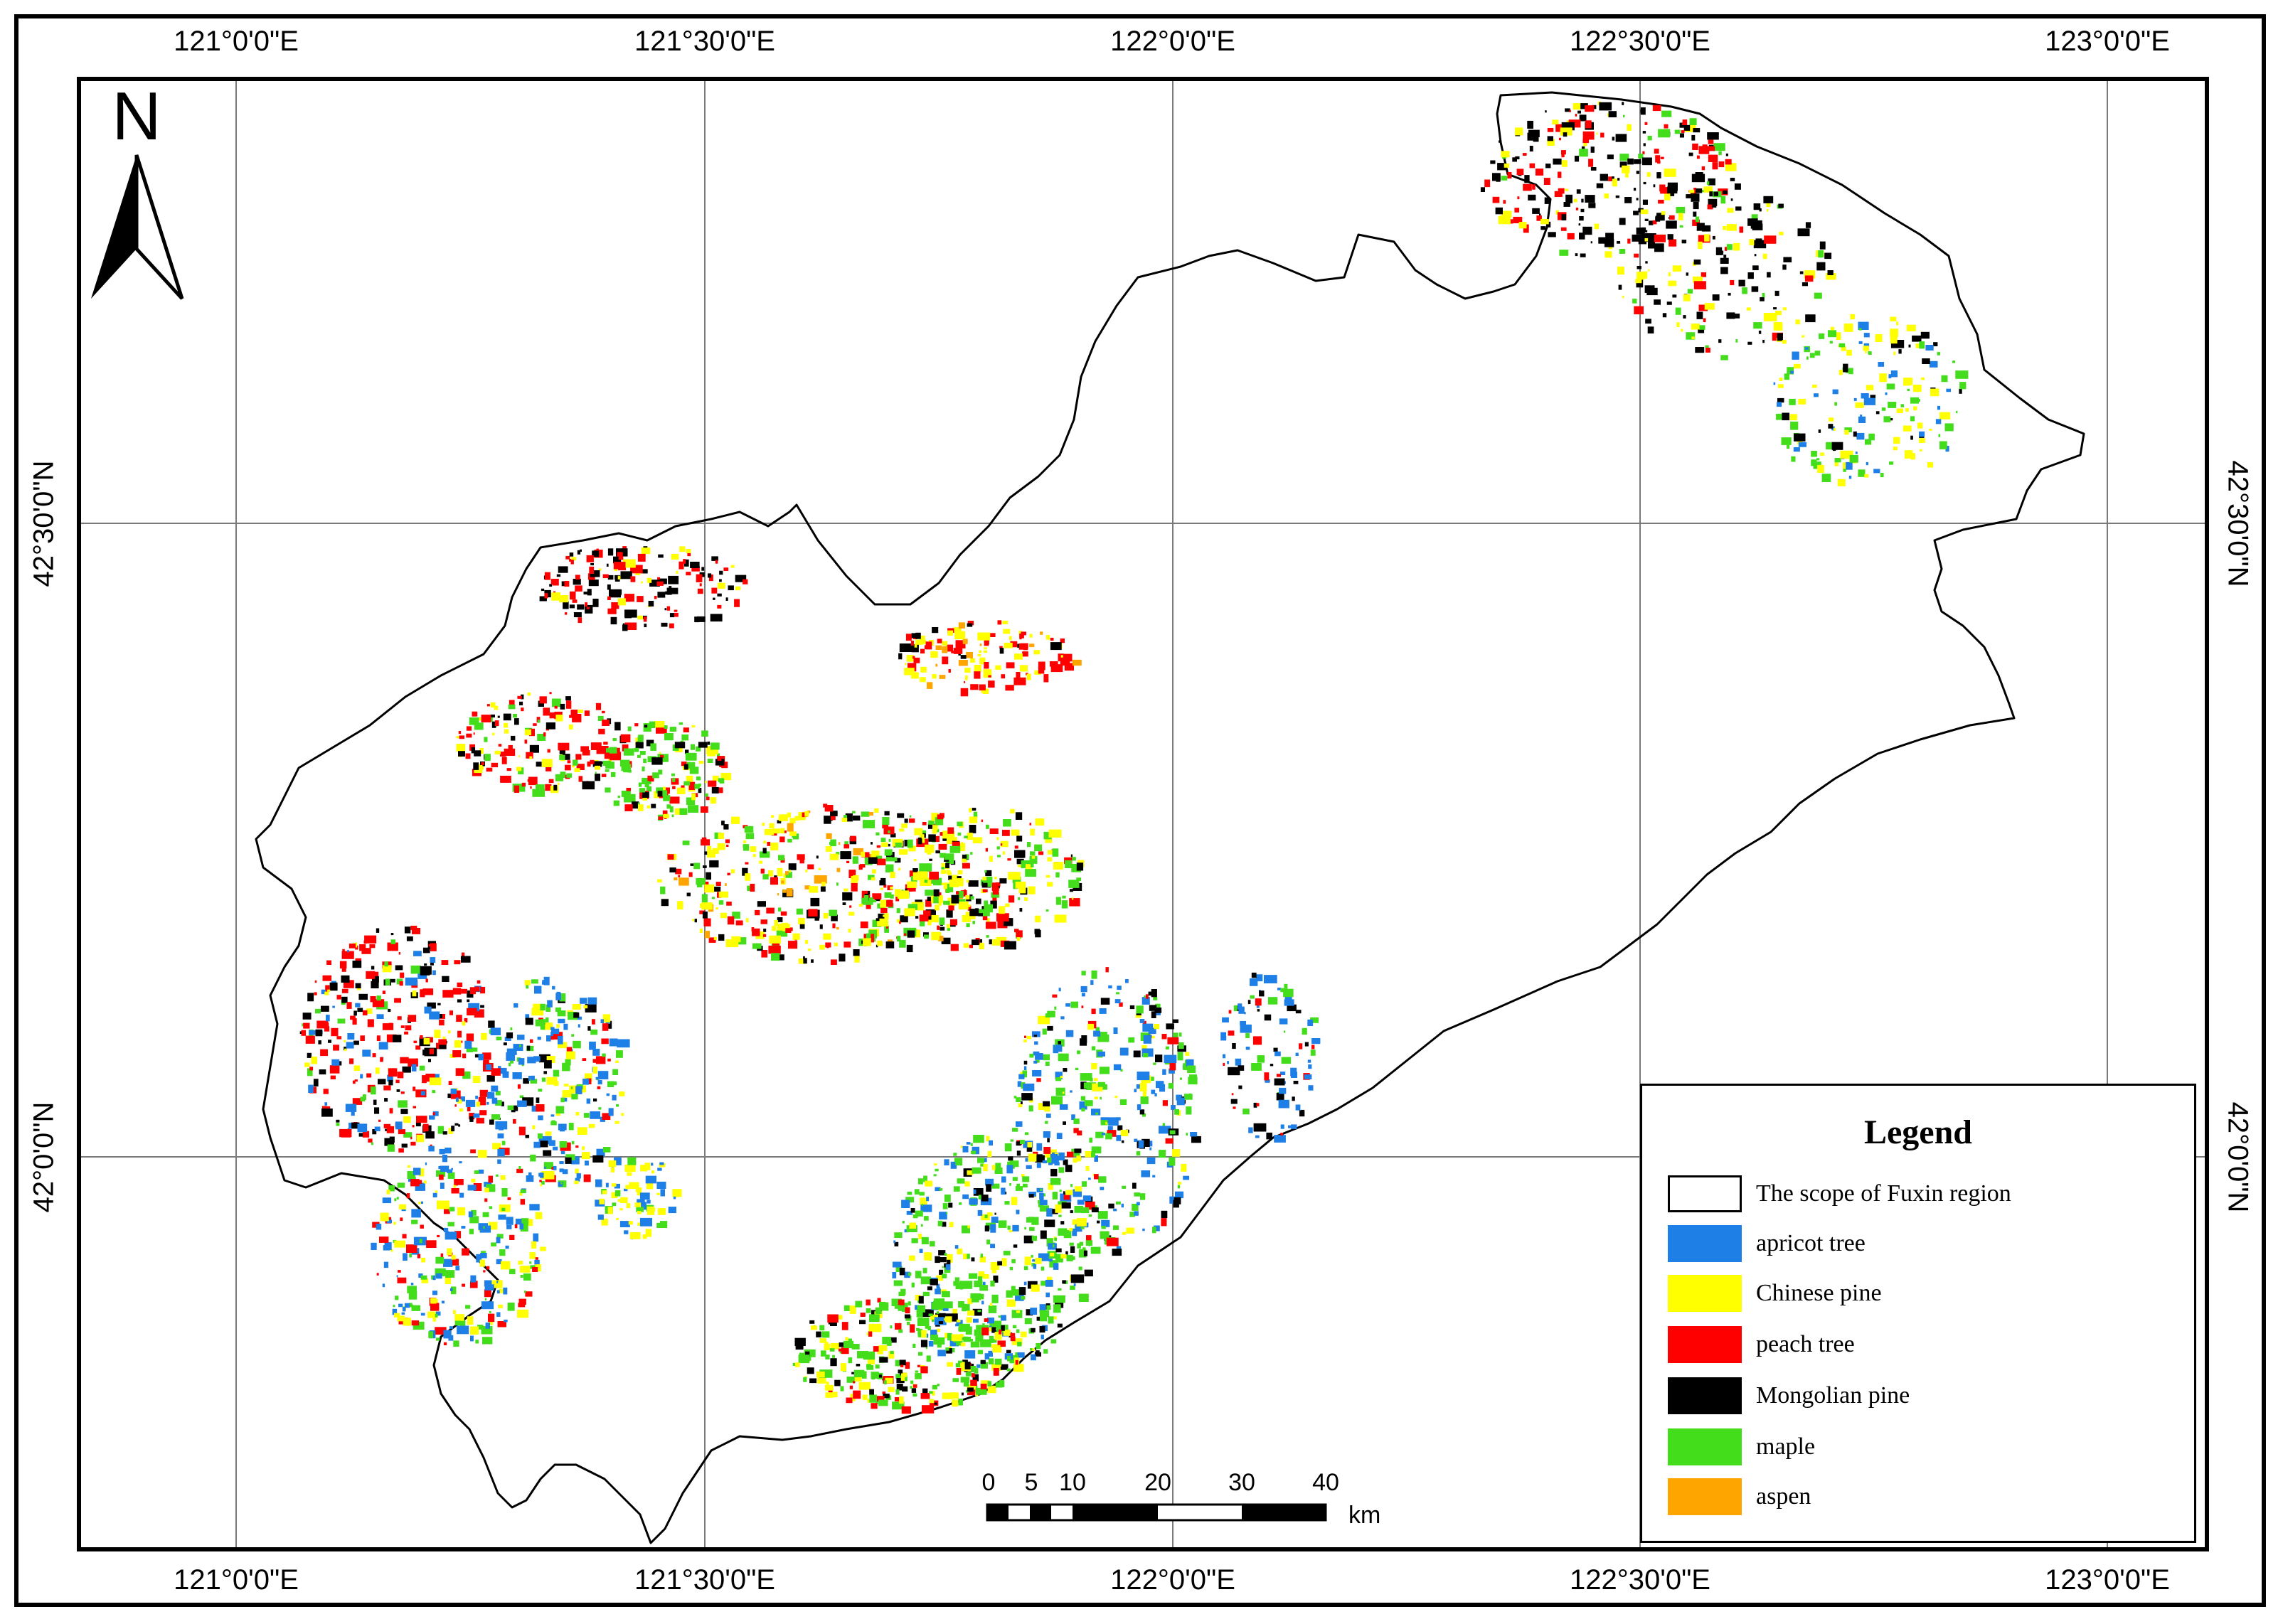 The image size is (2283, 1624). What do you see at coordinates (1917, 1132) in the screenshot?
I see `legend-title: Legend` at bounding box center [1917, 1132].